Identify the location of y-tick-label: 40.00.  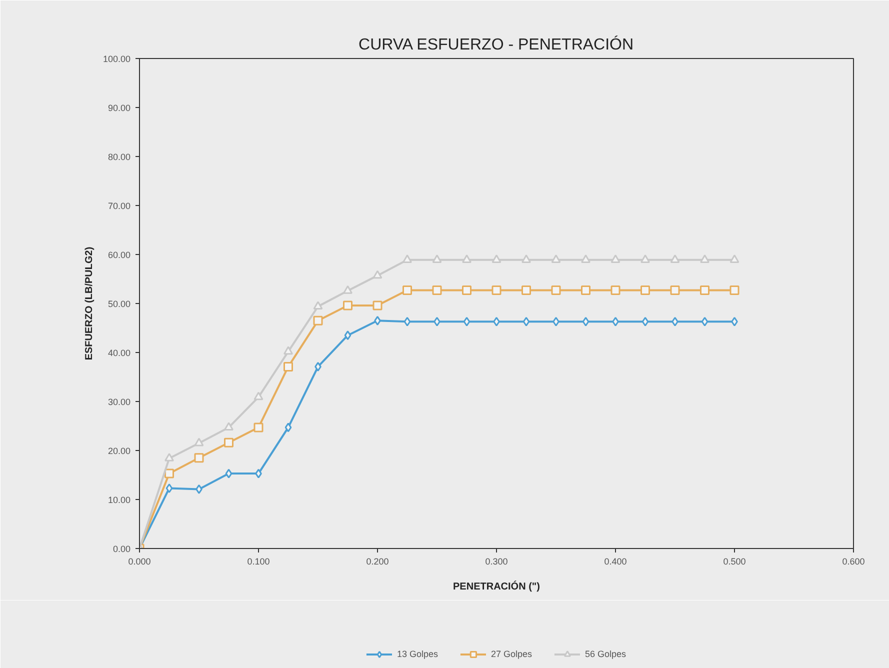
(119, 353).